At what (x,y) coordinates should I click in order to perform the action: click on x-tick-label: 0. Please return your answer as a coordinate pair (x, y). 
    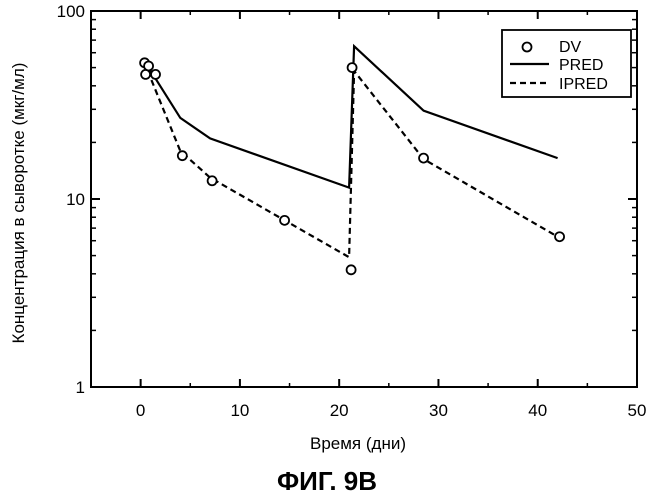
    Looking at the image, I should click on (140, 410).